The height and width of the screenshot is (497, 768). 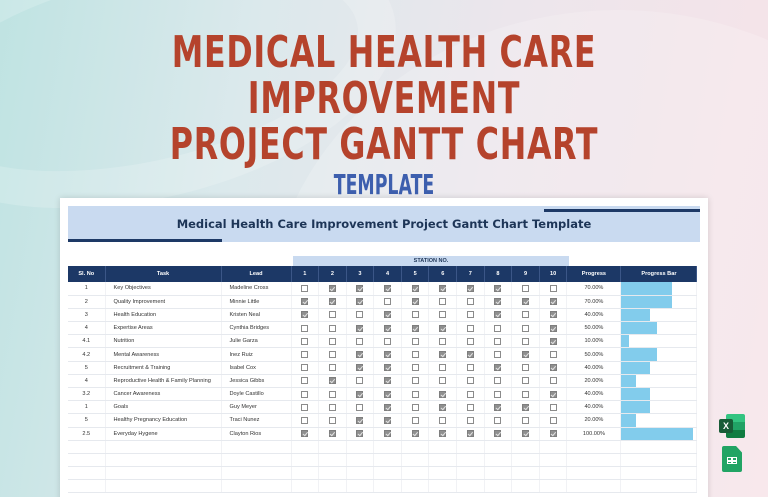 What do you see at coordinates (256, 341) in the screenshot?
I see `lead-cell: Julie Garza` at bounding box center [256, 341].